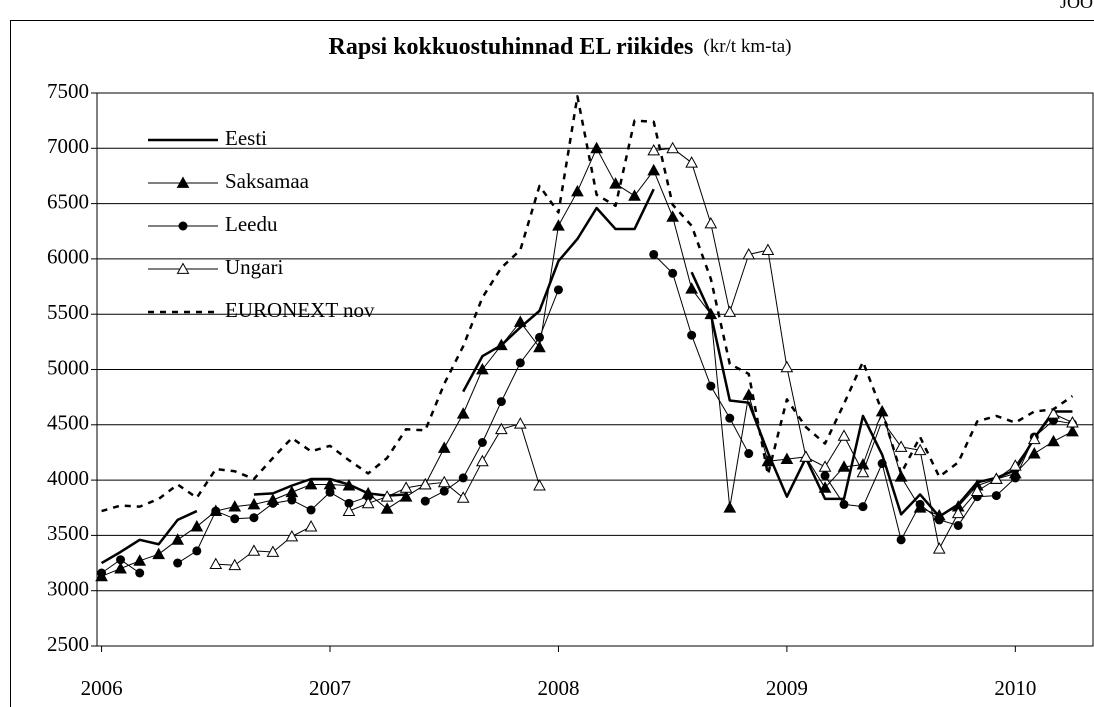 The image size is (1094, 707). Describe the element at coordinates (246, 138) in the screenshot. I see `legend-label: Eesti` at that location.